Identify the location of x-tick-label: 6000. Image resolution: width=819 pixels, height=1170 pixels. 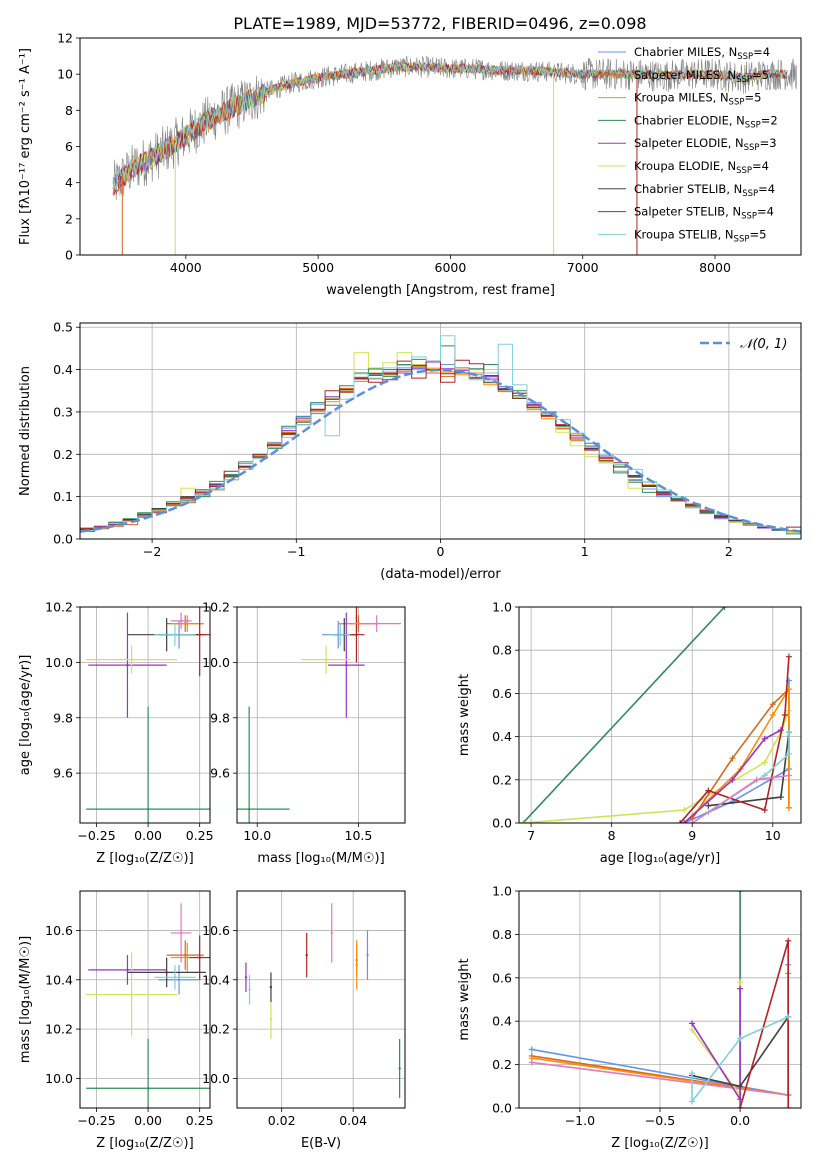
(451, 267).